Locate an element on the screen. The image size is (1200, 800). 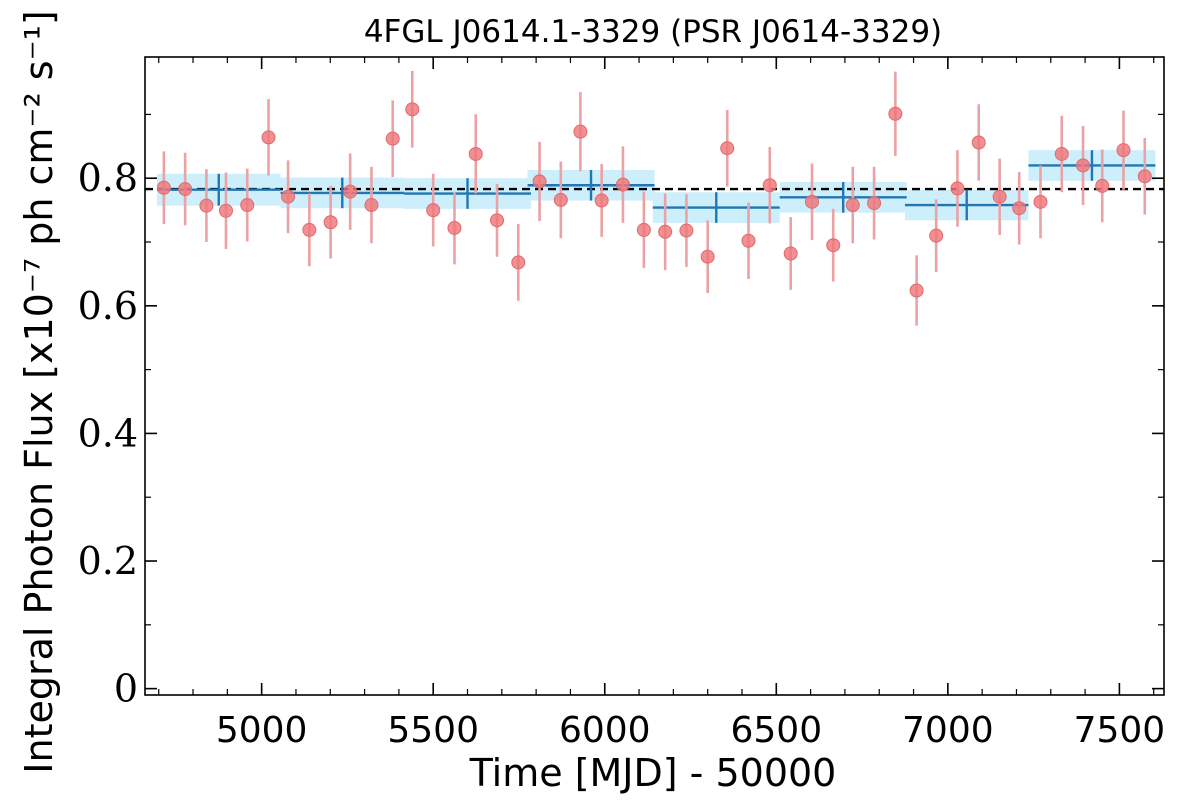
x-axis-label: Time [MJD] - 50000 is located at coordinates (653, 773).